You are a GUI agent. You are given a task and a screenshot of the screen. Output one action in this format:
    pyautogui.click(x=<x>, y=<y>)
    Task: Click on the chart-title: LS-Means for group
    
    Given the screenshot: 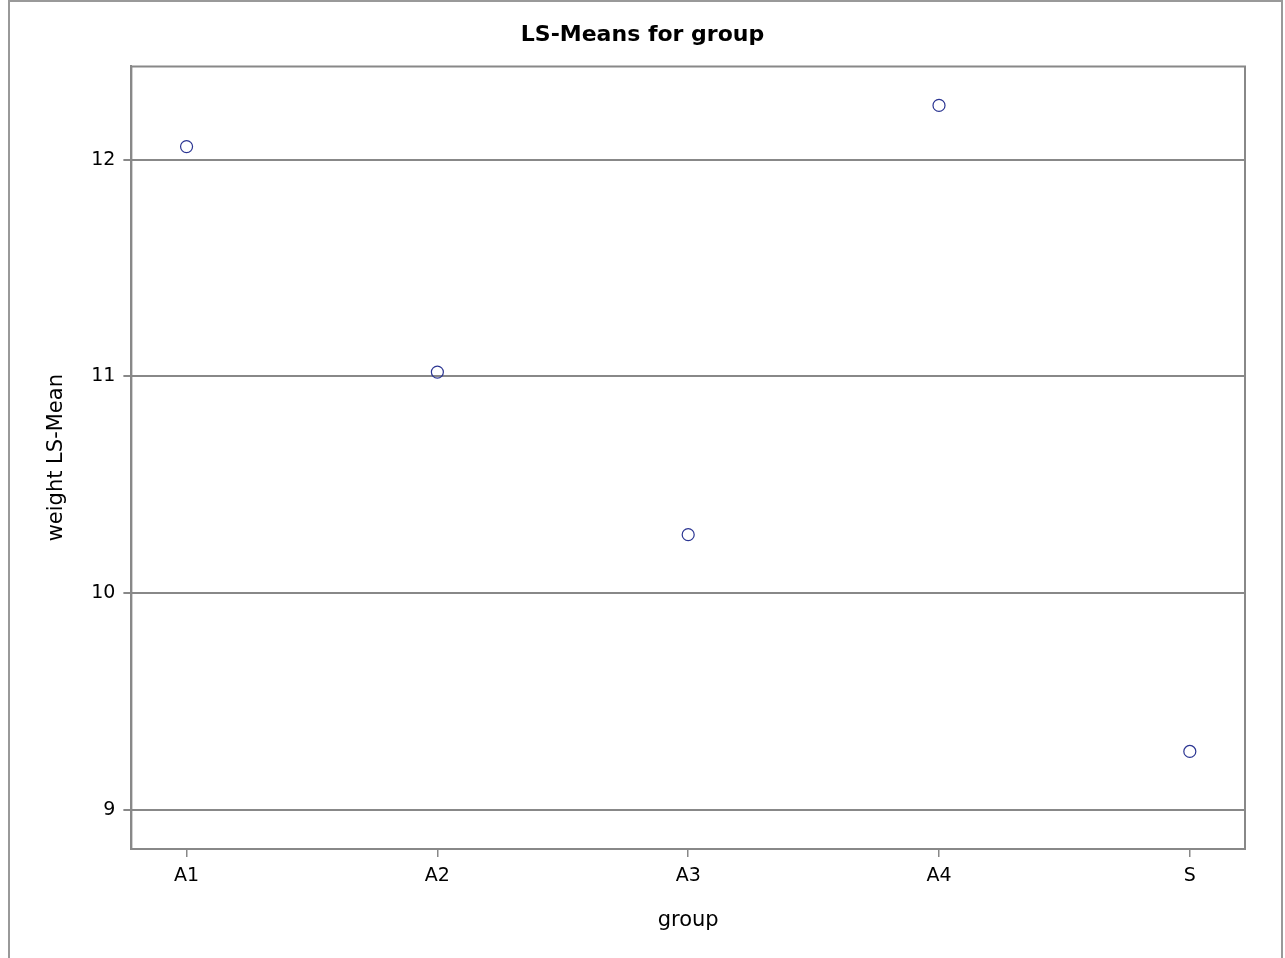 What is the action you would take?
    pyautogui.click(x=642, y=33)
    